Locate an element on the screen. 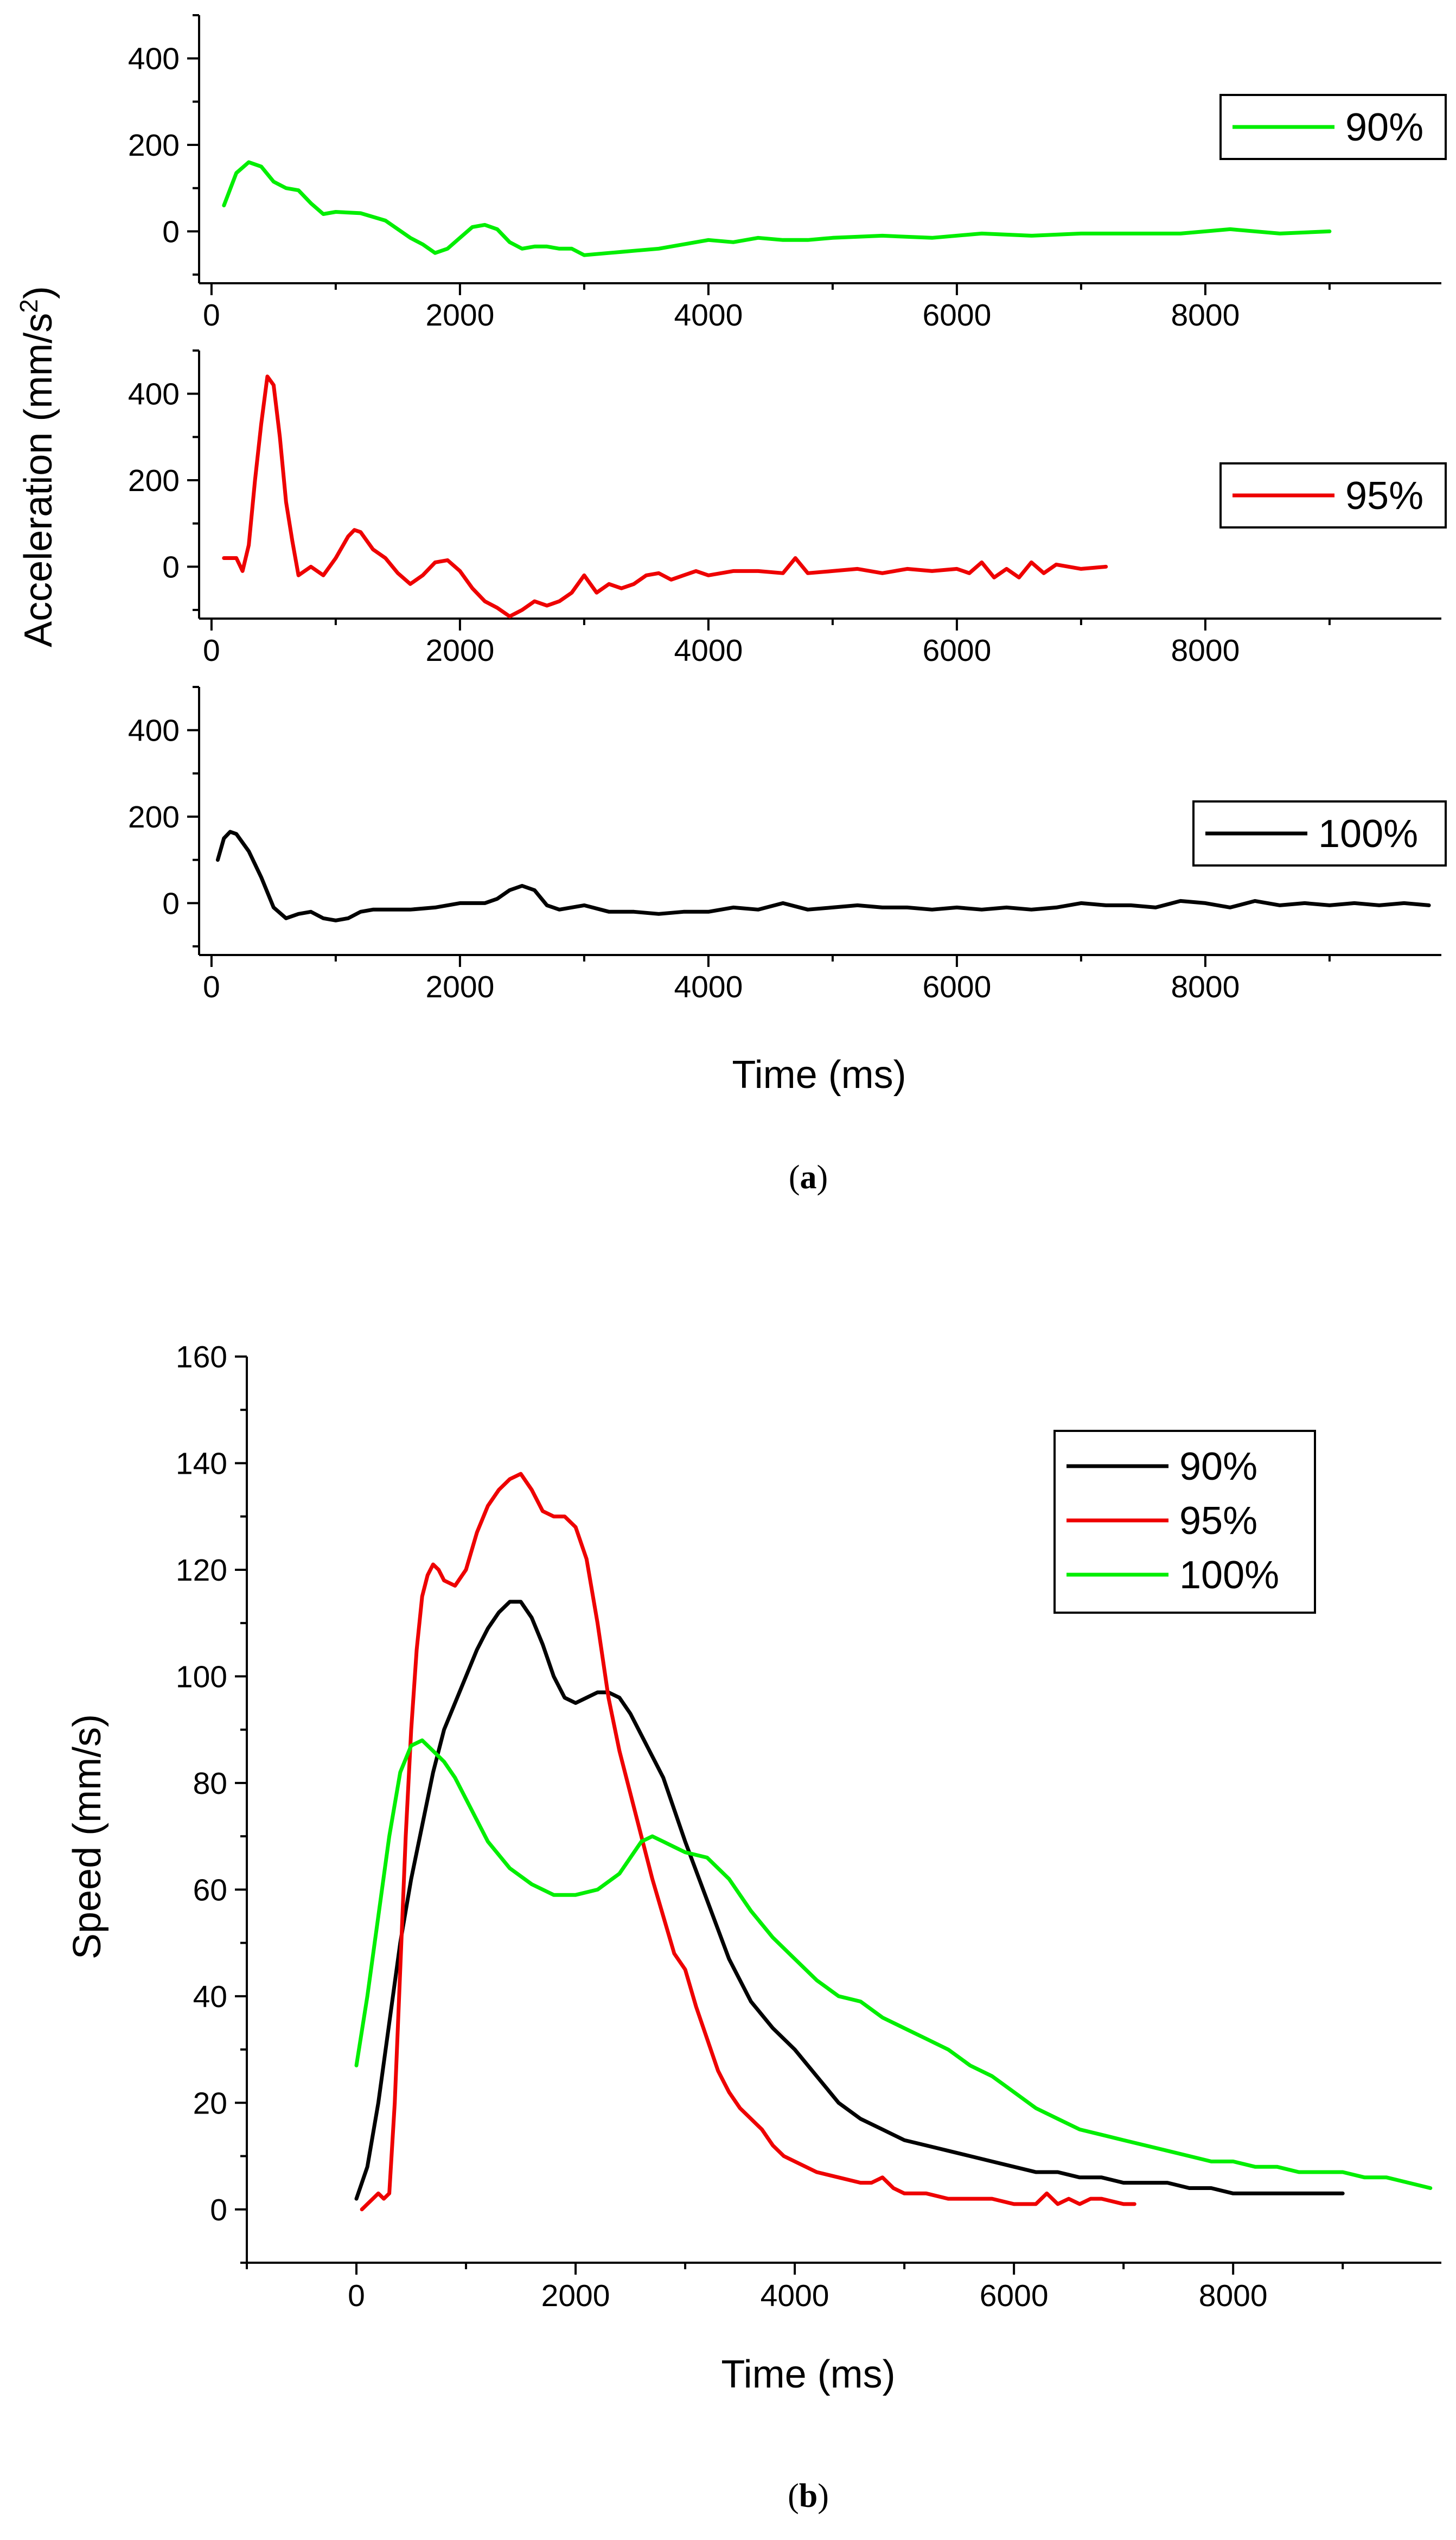  figure-b-ylabel: Speed (mm/s) is located at coordinates (87, 1837).